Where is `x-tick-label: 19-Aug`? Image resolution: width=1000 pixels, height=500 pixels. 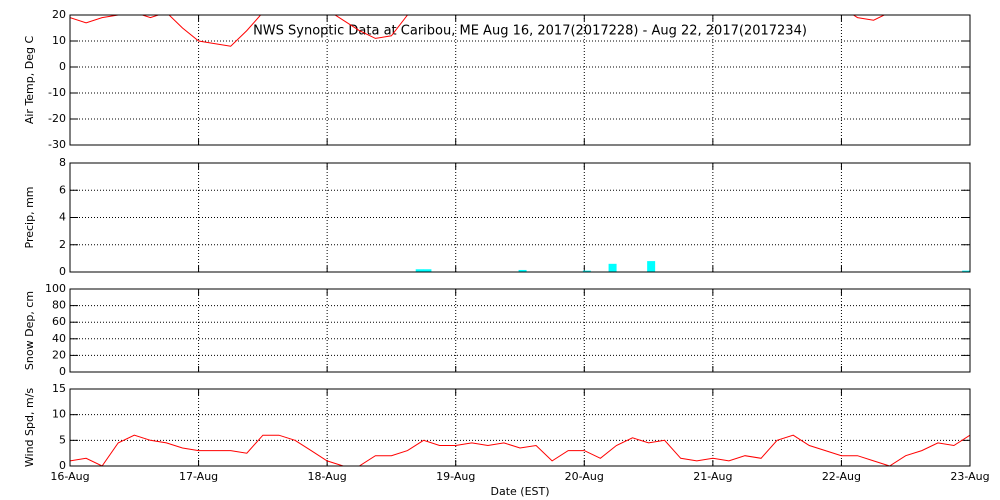 x-tick-label: 19-Aug is located at coordinates (455, 476).